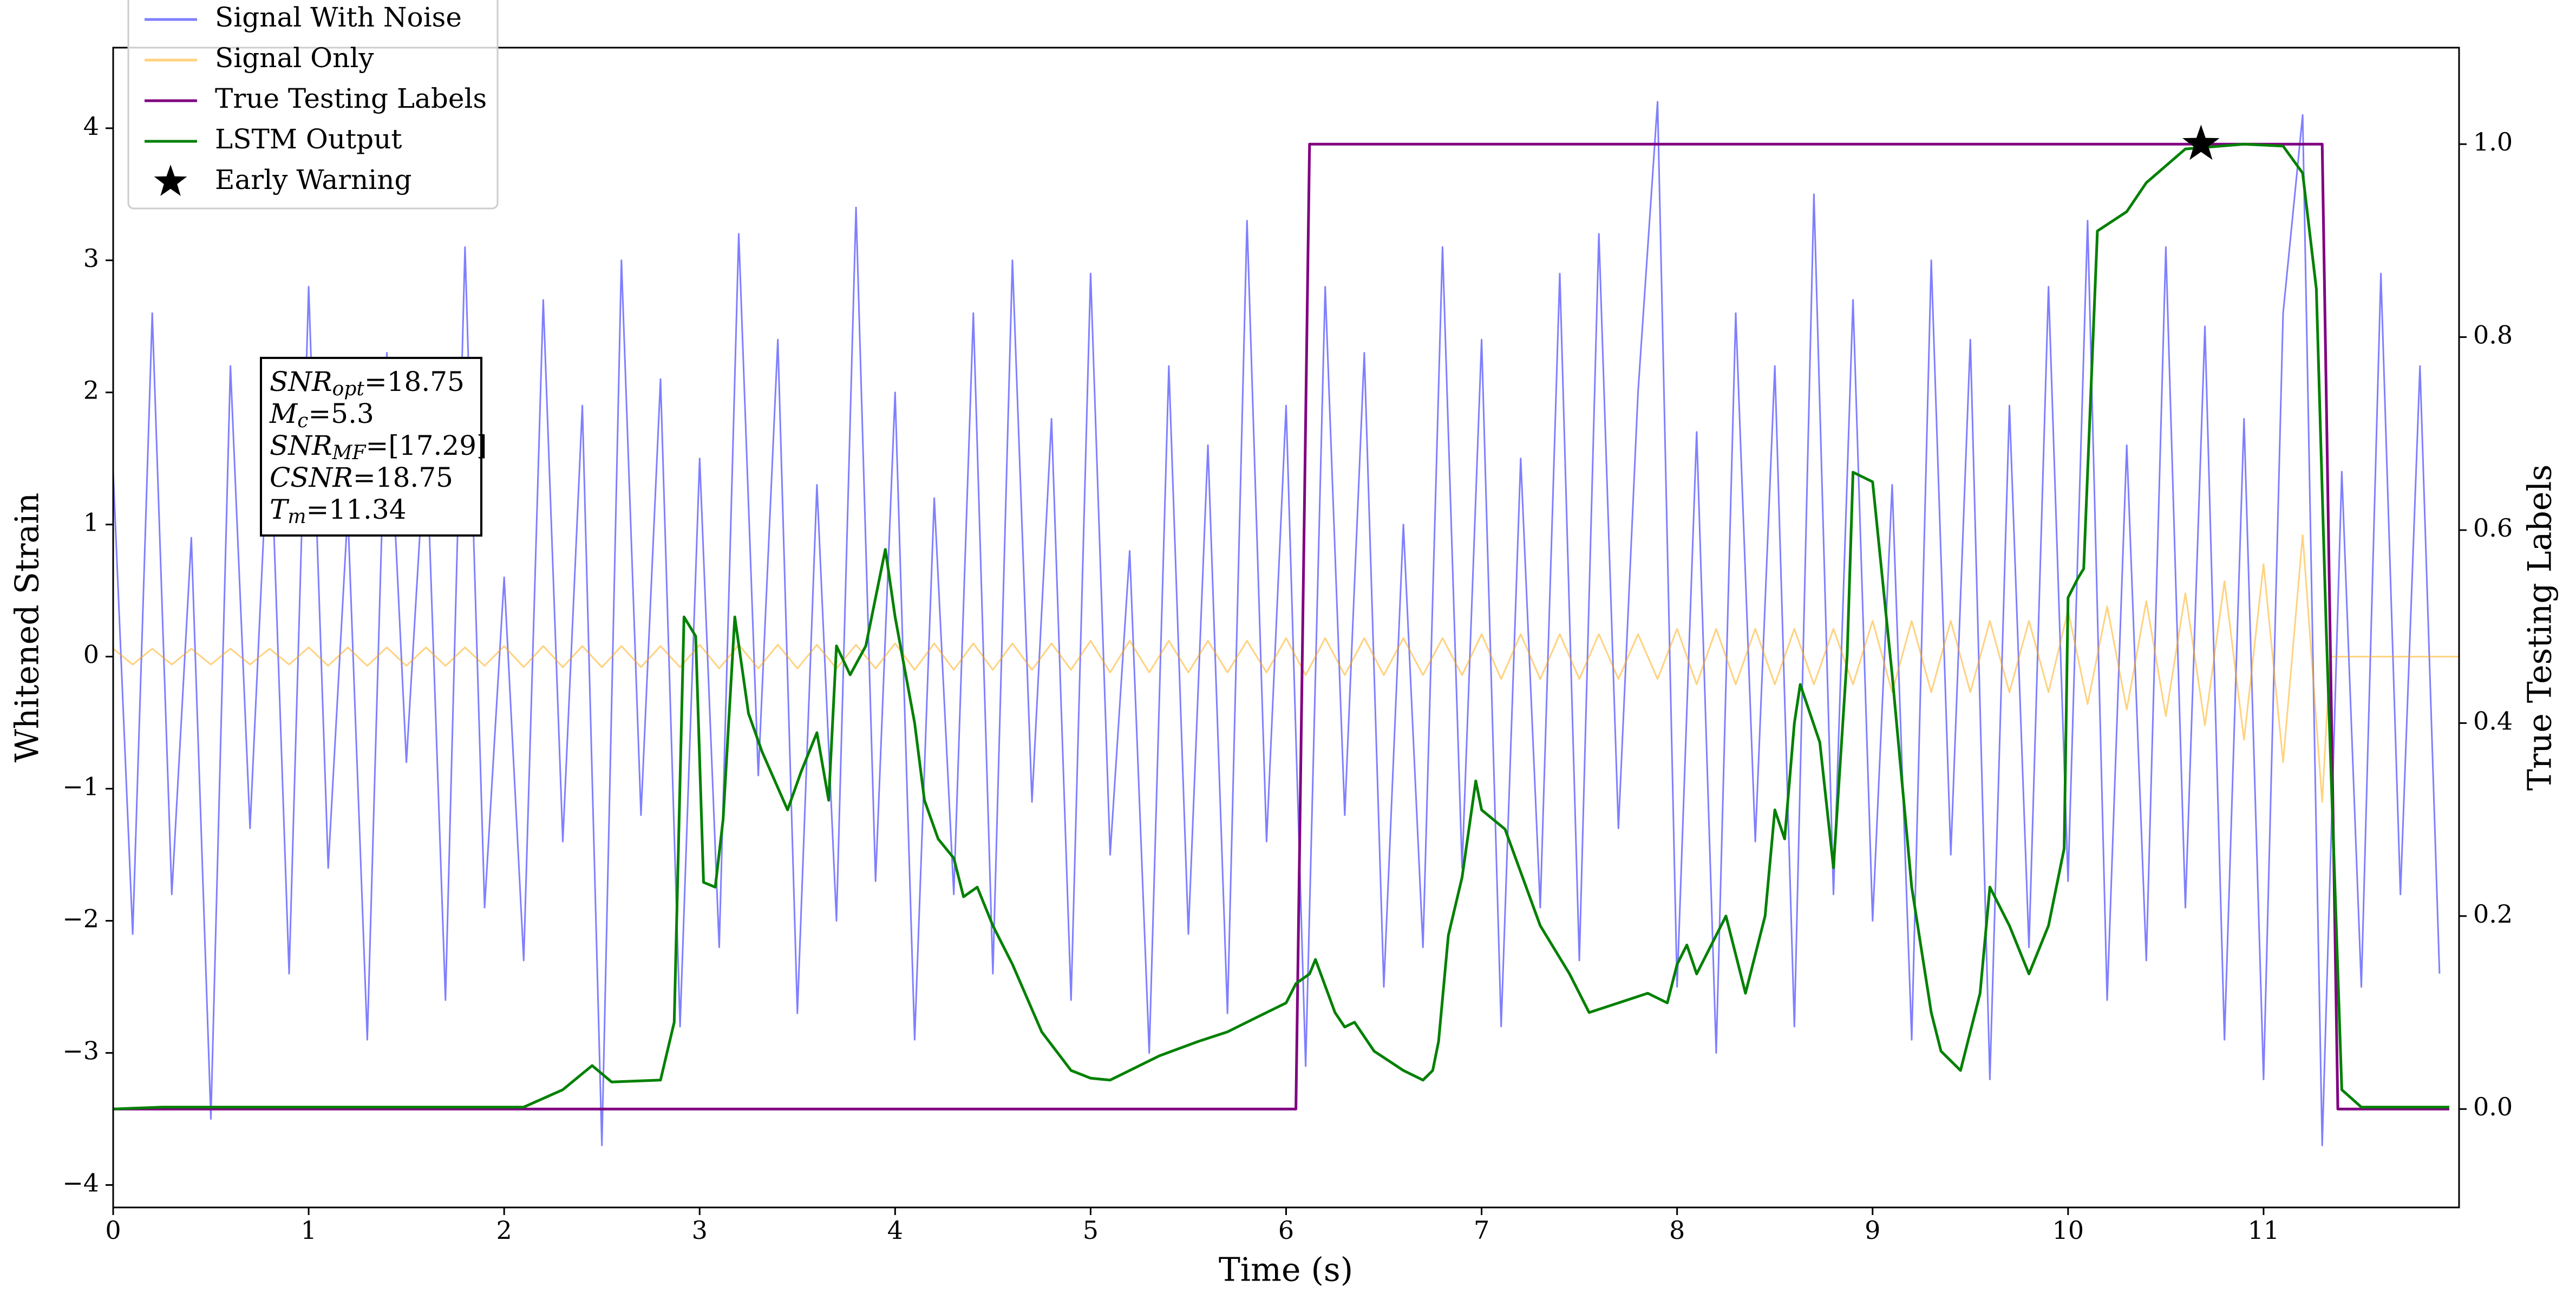 The width and height of the screenshot is (2576, 1306). I want to click on annotation-line: CSNR=18.75, so click(361, 477).